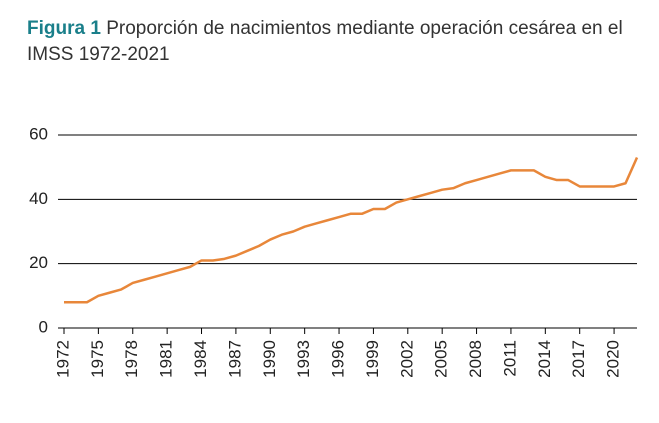  I want to click on x-tick-label: 1981, so click(166, 359).